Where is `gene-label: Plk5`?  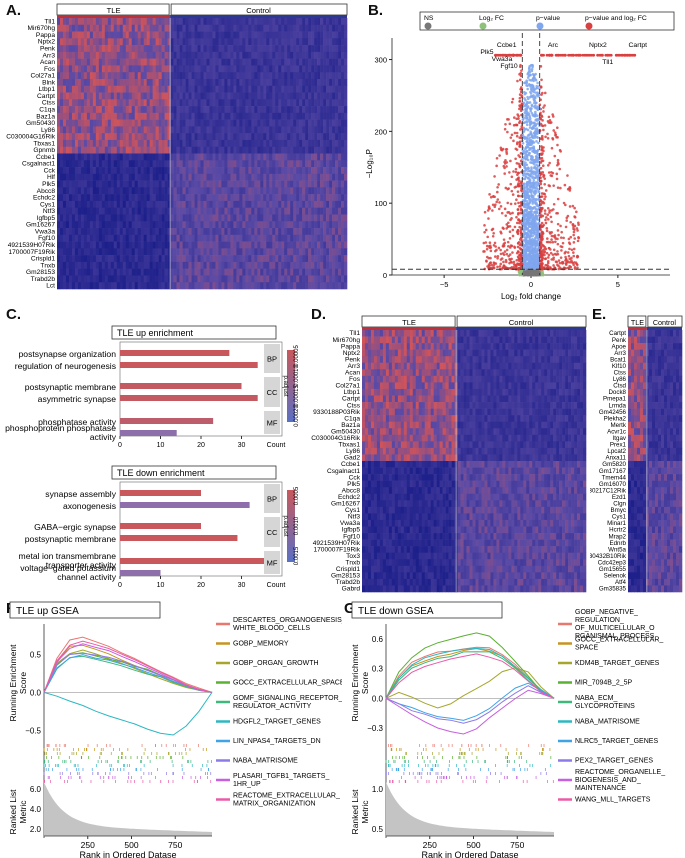 gene-label: Plk5 is located at coordinates (48, 184).